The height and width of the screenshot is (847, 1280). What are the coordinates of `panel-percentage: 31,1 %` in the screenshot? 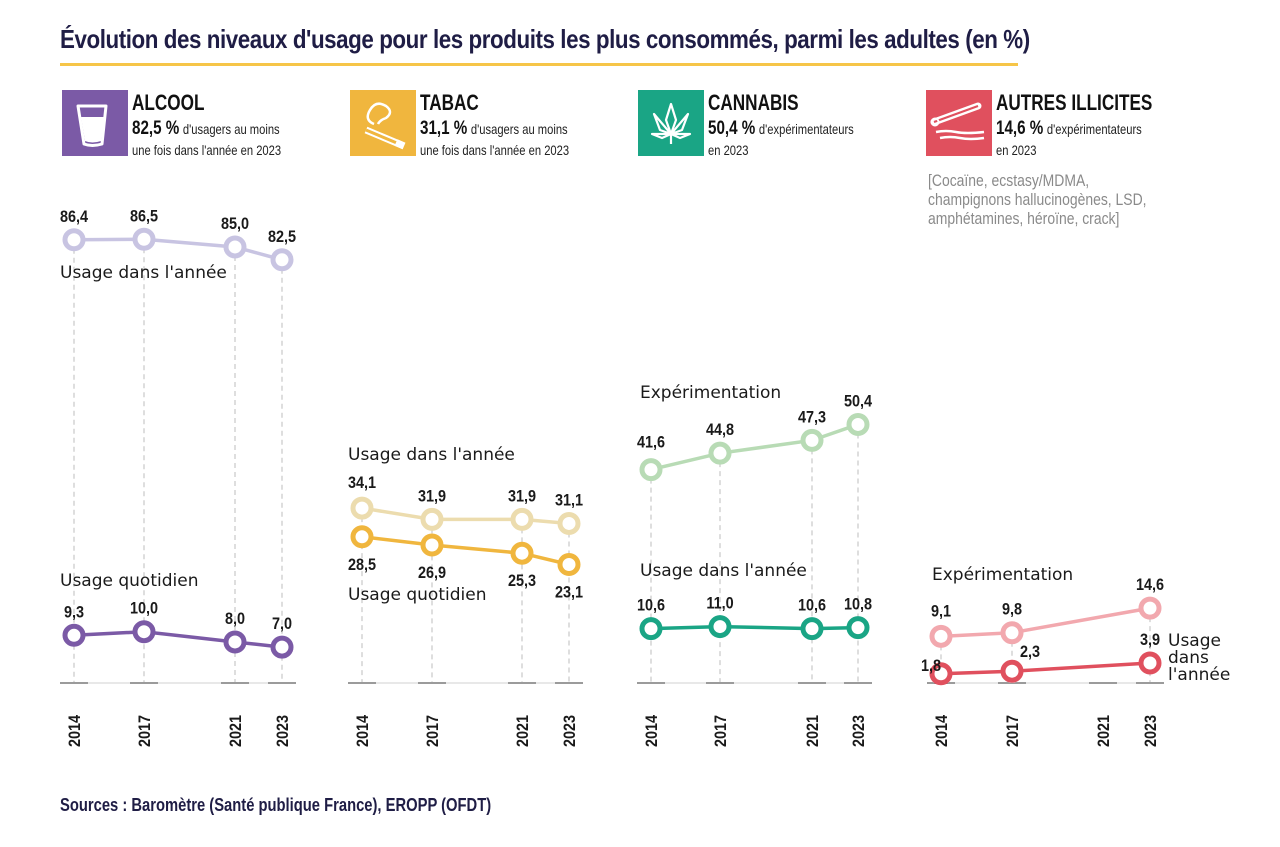 It's located at (444, 128).